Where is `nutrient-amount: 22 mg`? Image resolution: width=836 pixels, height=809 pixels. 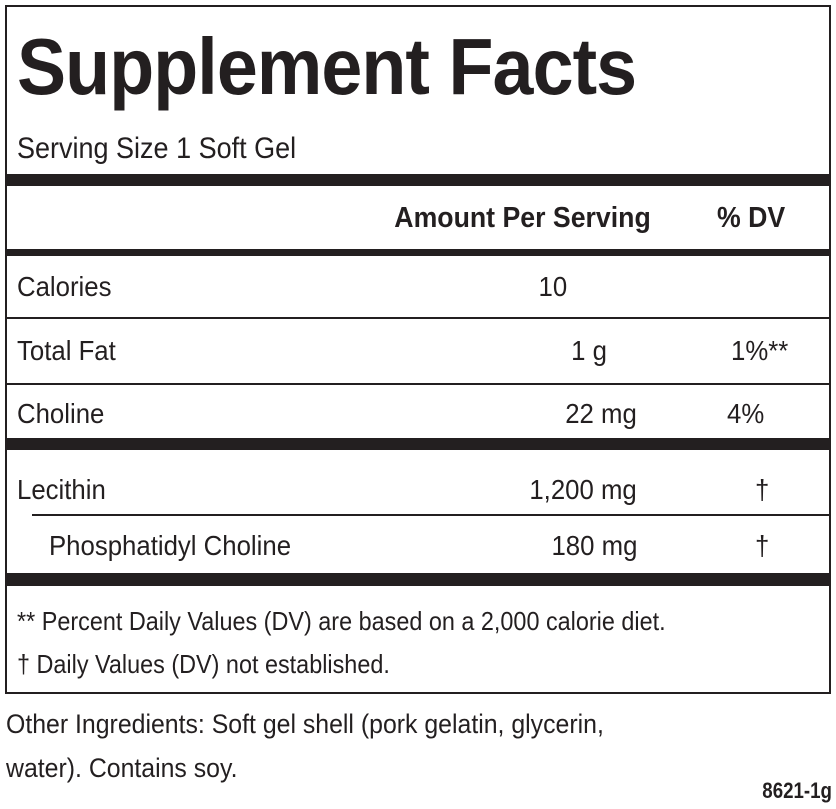 nutrient-amount: 22 mg is located at coordinates (601, 413).